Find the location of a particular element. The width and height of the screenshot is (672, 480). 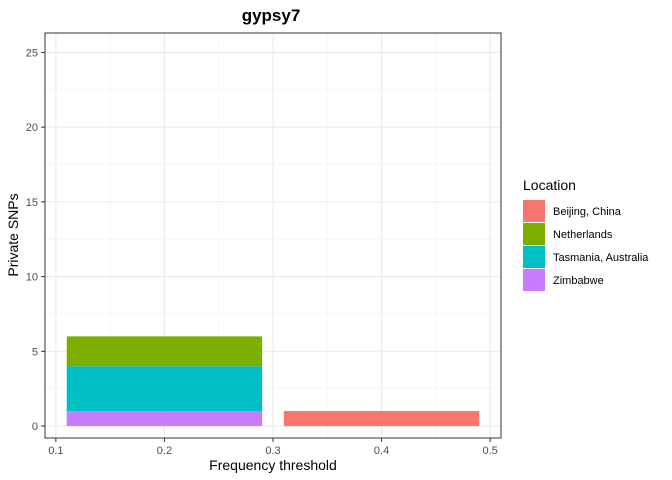

x-axis: 0.1 0.2 0.3 0.4 0.5 is located at coordinates (273, 447).